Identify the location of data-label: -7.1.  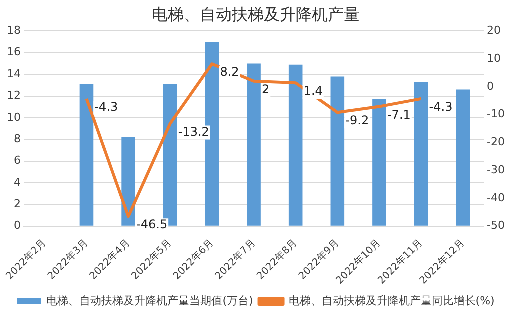
(399, 115).